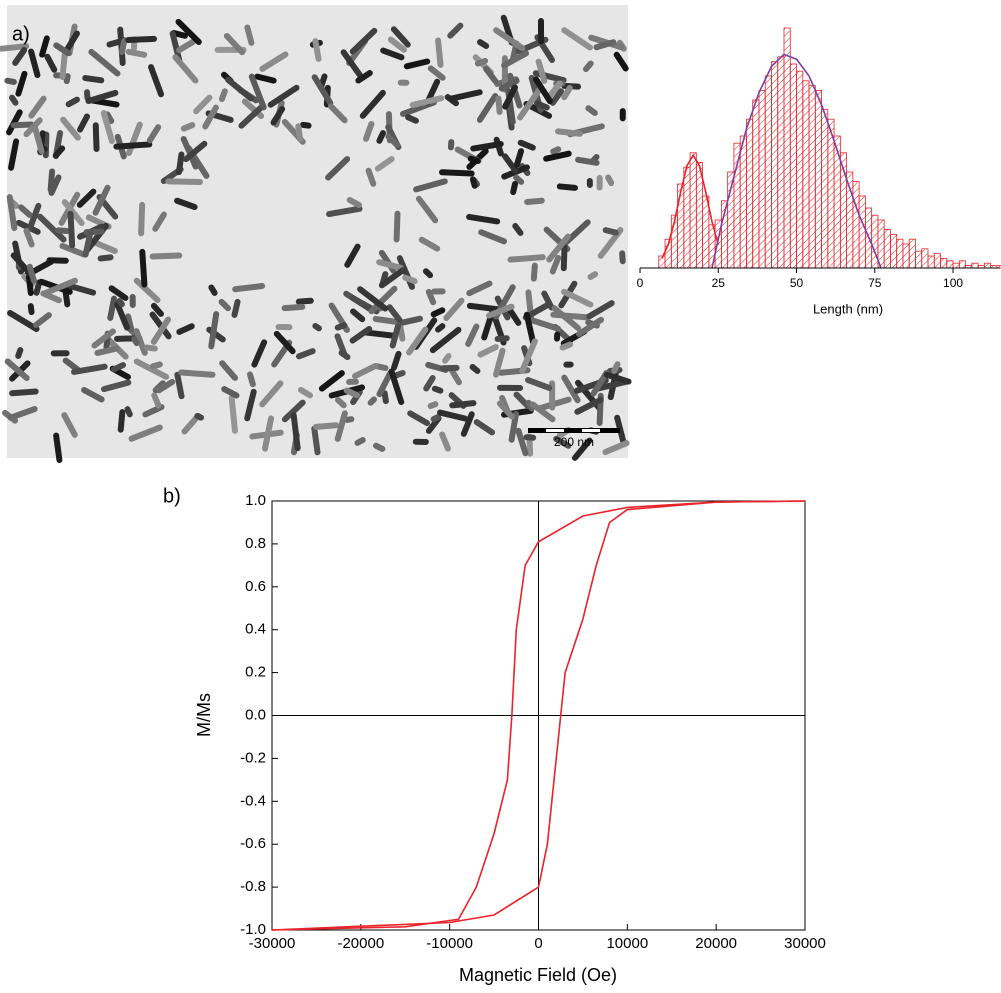  I want to click on y-tick-label: 0.4, so click(255, 629).